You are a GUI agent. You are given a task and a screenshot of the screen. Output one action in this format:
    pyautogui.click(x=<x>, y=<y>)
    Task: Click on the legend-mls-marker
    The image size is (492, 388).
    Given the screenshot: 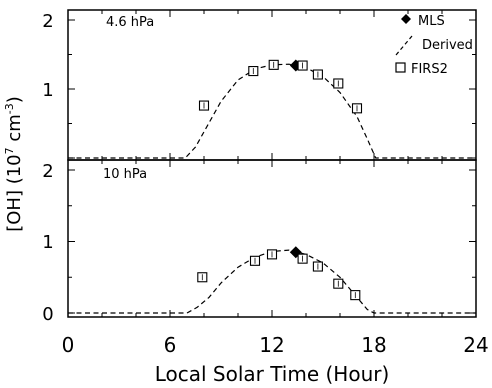 What is the action you would take?
    pyautogui.click(x=406, y=19)
    